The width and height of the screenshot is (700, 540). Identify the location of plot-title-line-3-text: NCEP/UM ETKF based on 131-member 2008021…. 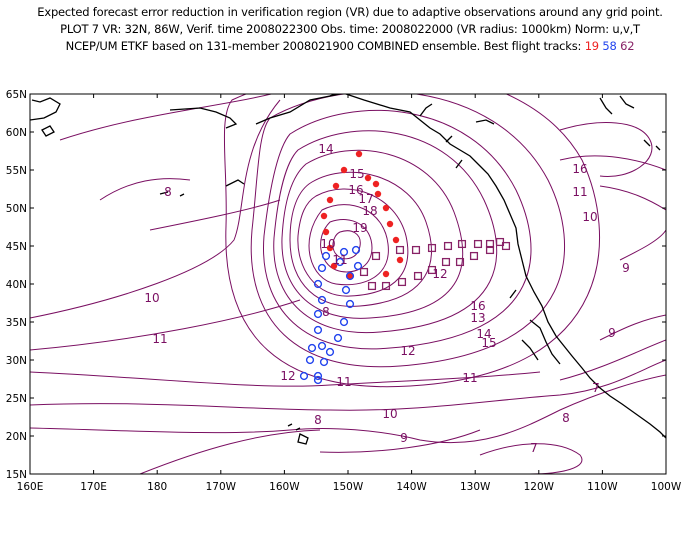
(323, 46).